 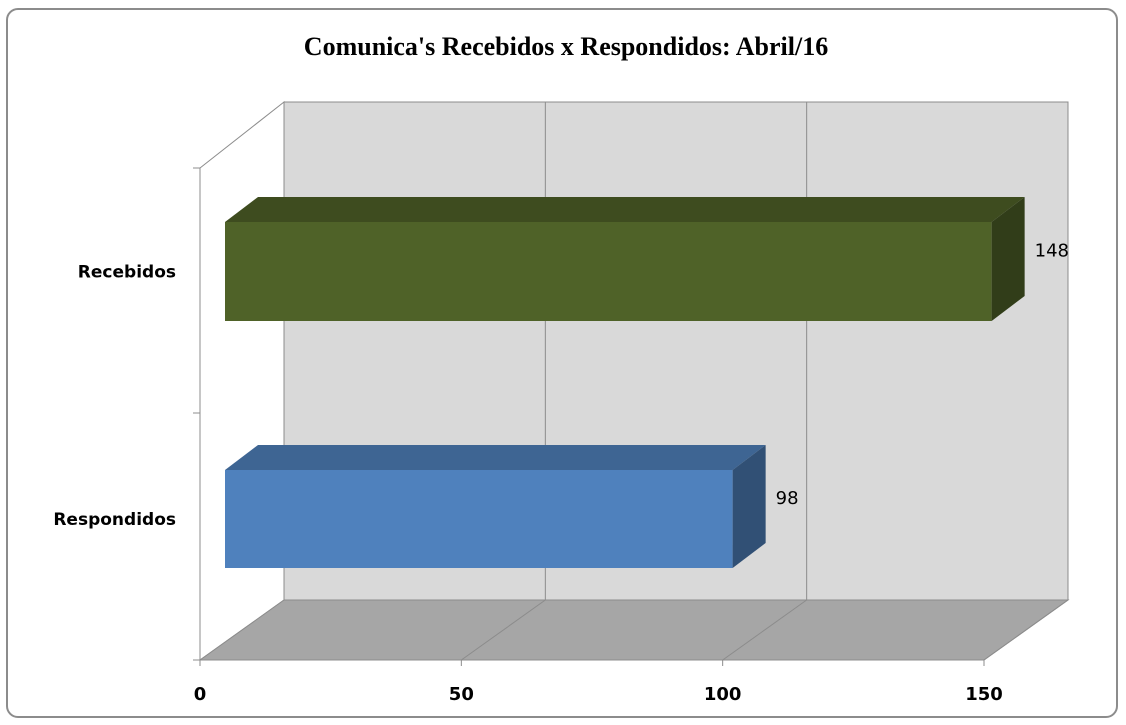 What do you see at coordinates (625, 209) in the screenshot?
I see `bar-top-recebidos` at bounding box center [625, 209].